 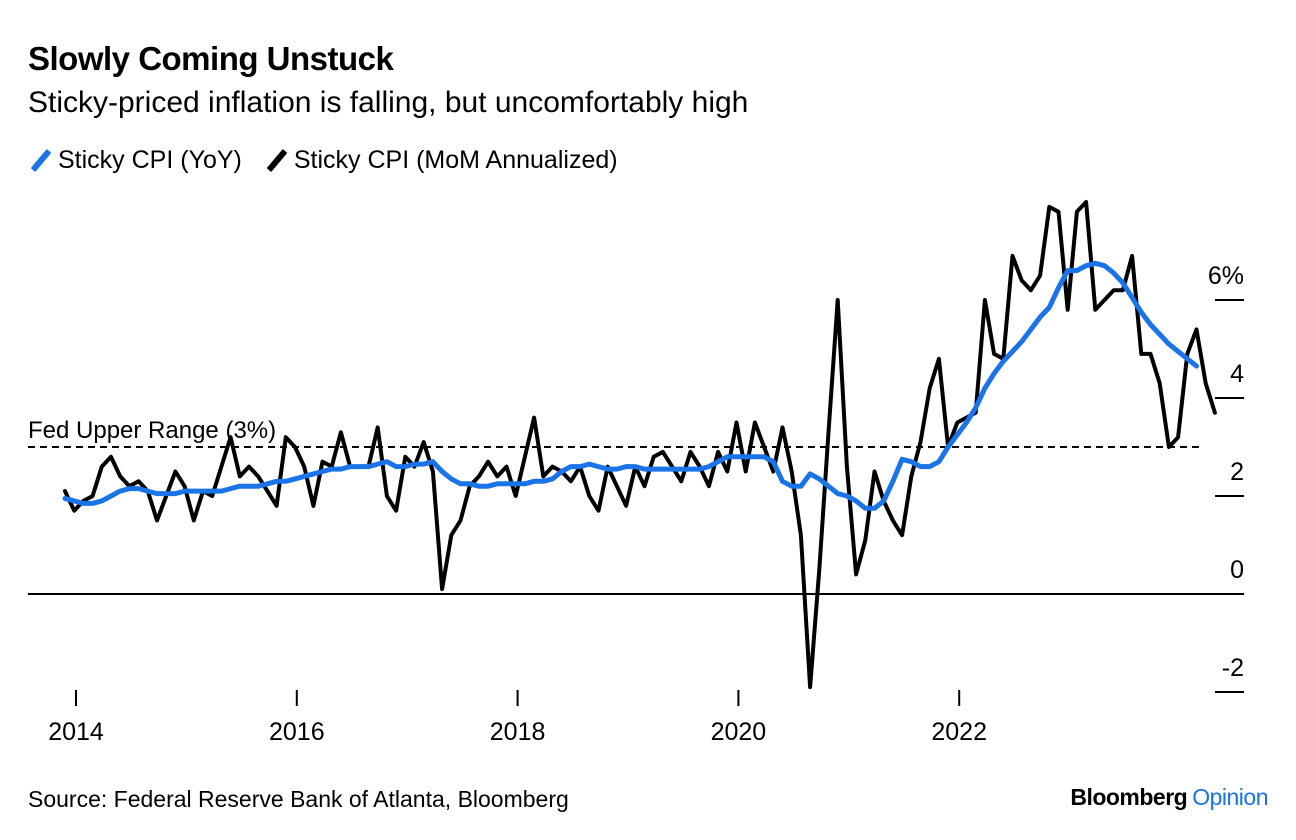 I want to click on legend-item-mom: Sticky CPI (MoM Annualized), so click(x=441, y=160).